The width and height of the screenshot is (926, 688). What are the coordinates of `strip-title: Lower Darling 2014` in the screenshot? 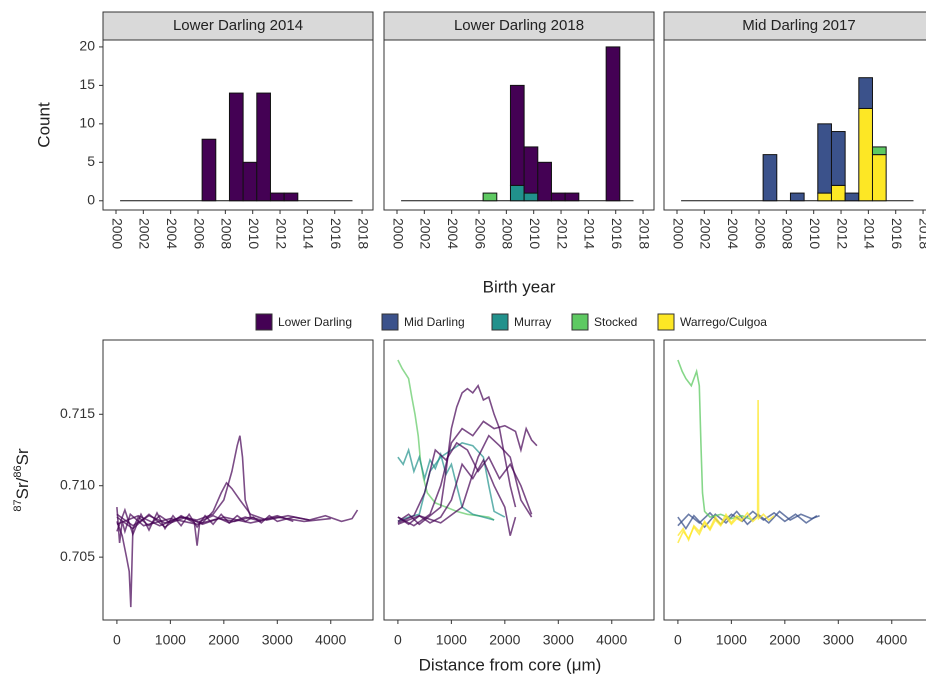 It's located at (238, 25).